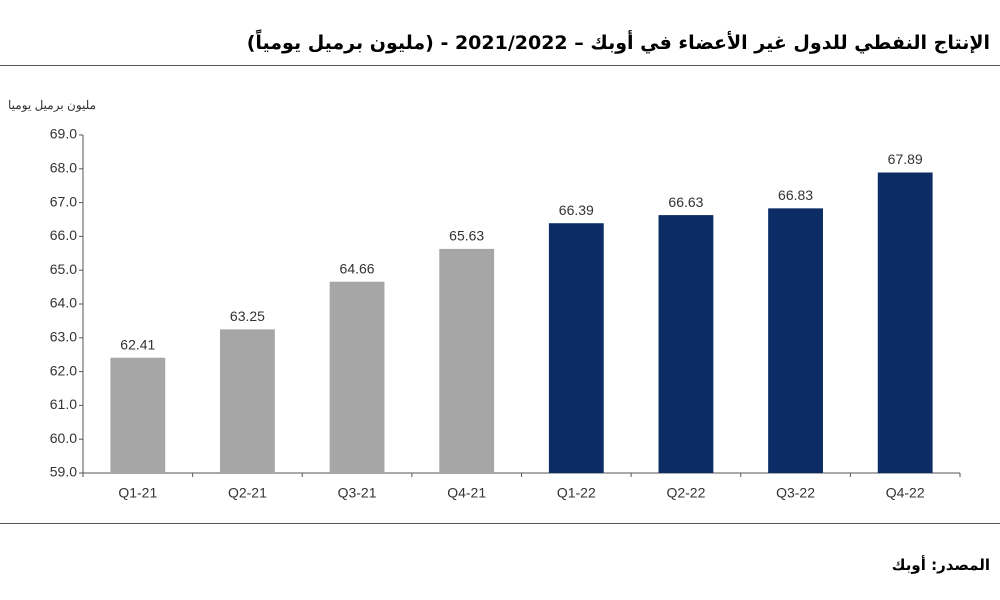  What do you see at coordinates (137, 344) in the screenshot?
I see `data-label: 62.41` at bounding box center [137, 344].